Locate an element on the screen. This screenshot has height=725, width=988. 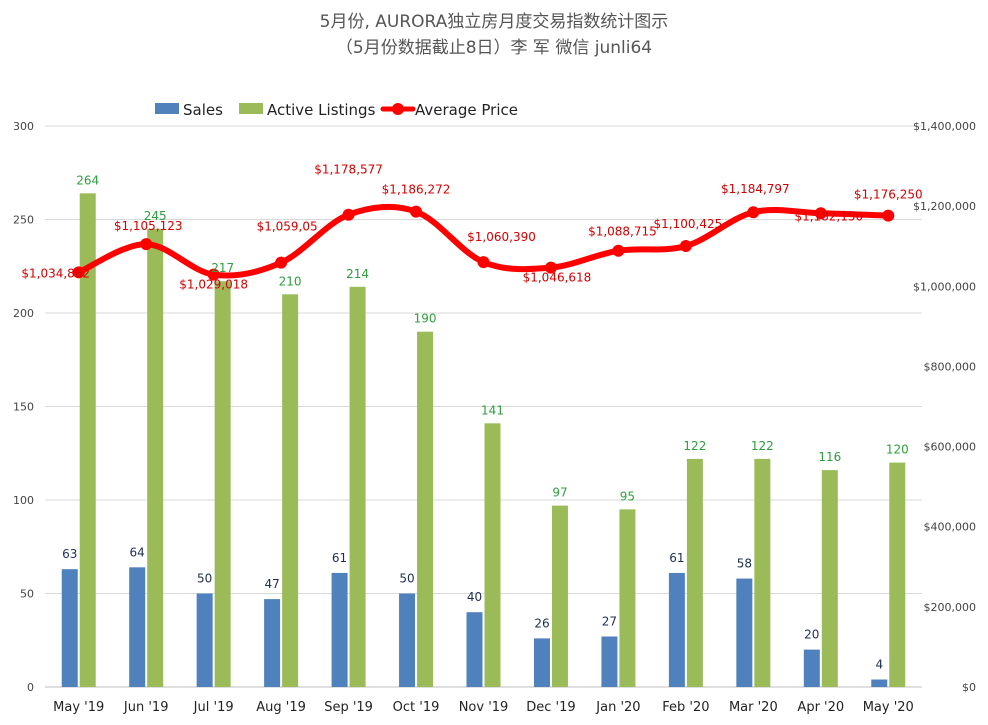
left-axis: 0 50 100 150 200 250 300 is located at coordinates (23, 407).